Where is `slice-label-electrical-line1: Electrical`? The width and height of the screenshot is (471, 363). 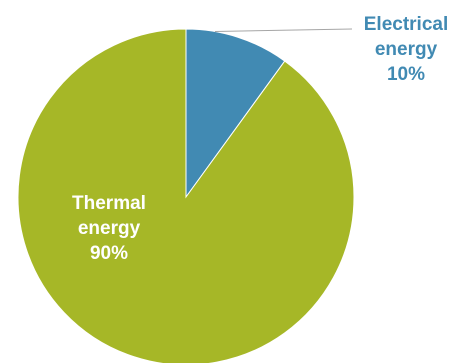 slice-label-electrical-line1: Electrical is located at coordinates (406, 24).